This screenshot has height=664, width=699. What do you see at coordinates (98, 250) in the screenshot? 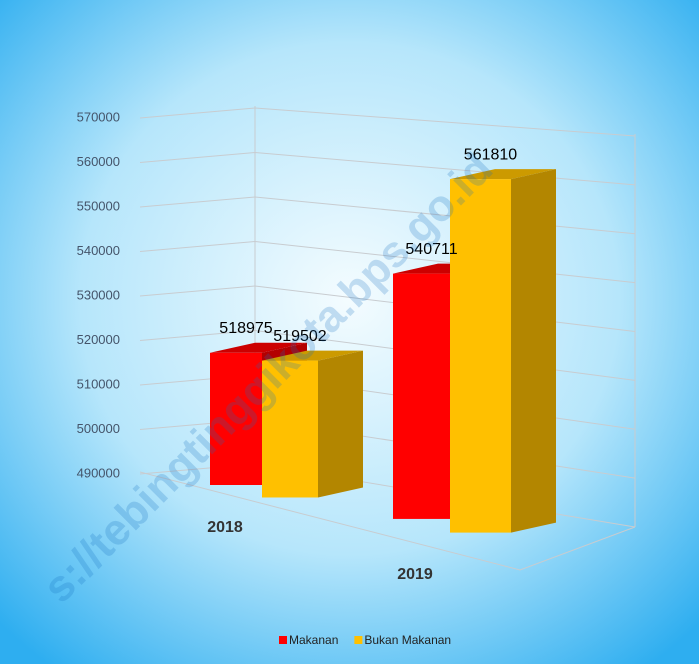
I see `y-tick-label: 540000` at bounding box center [98, 250].